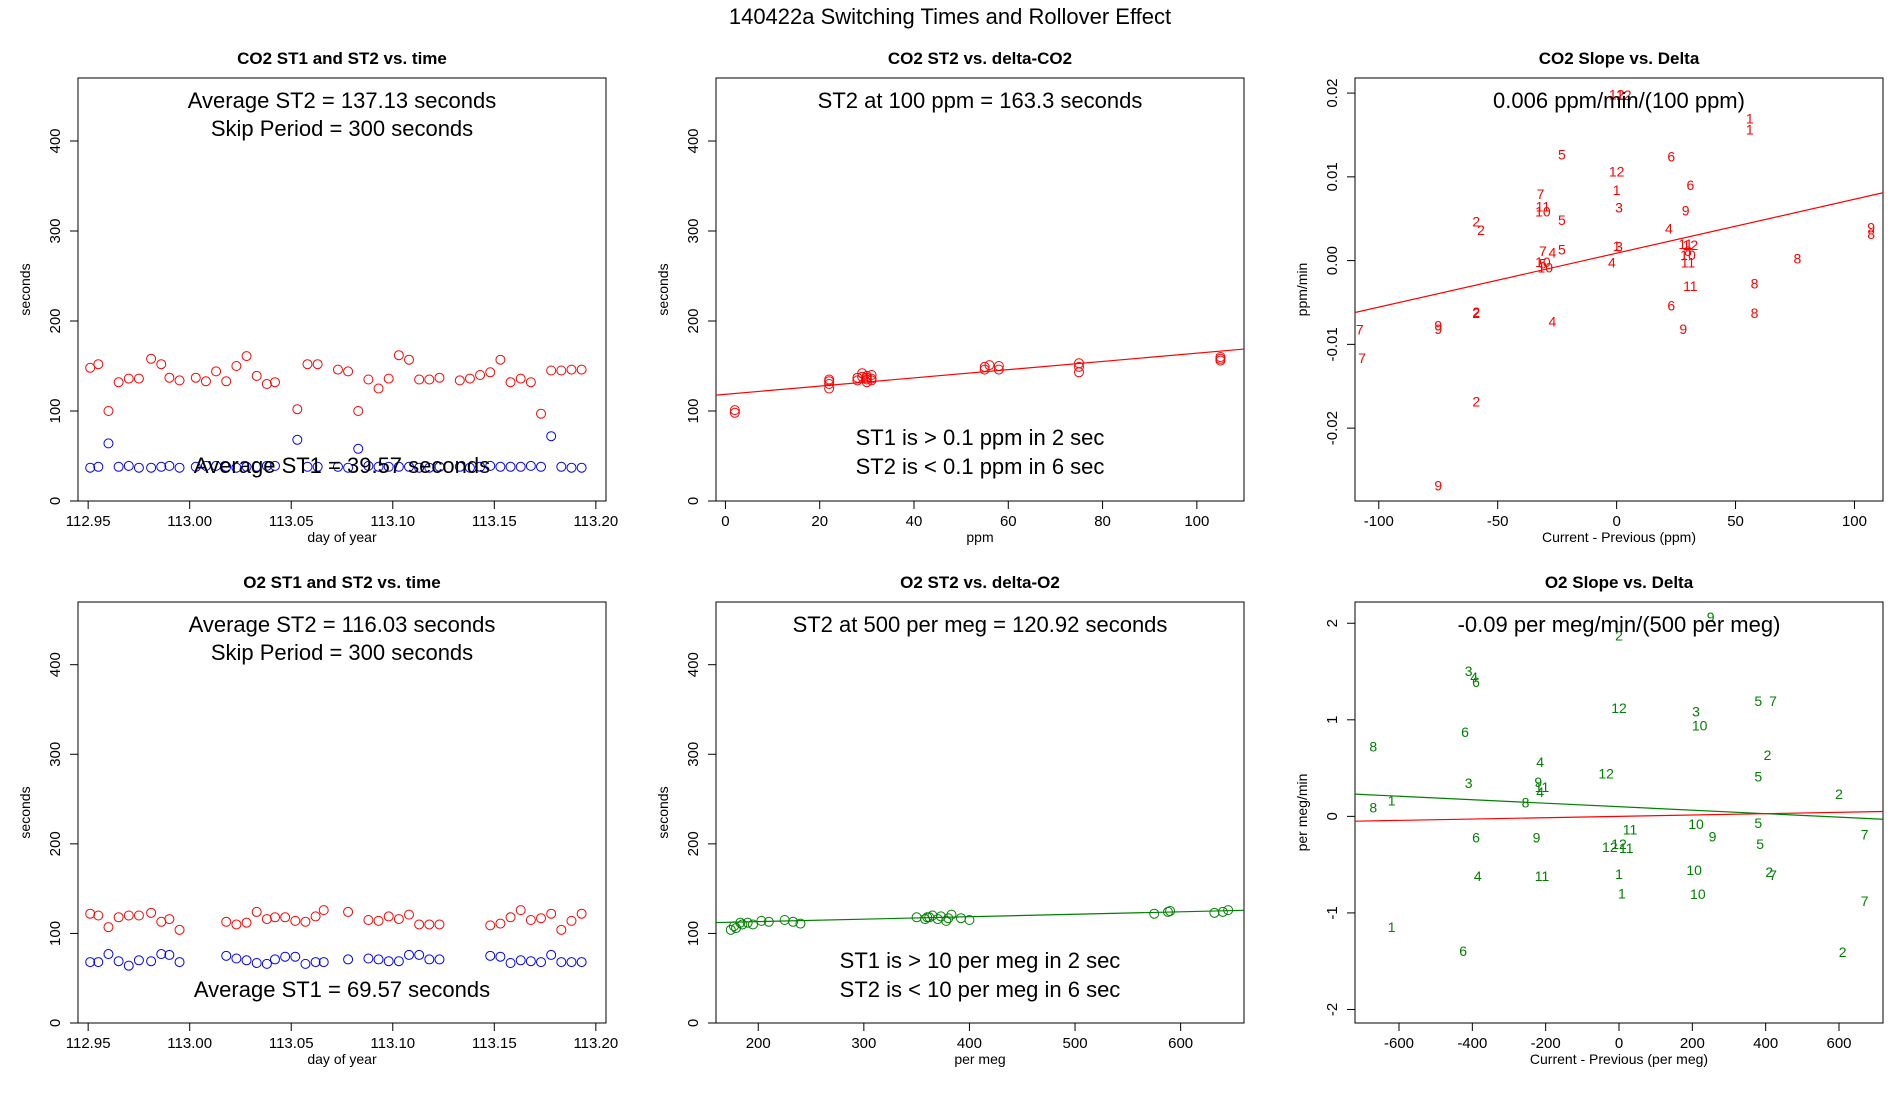 Image resolution: width=1900 pixels, height=1100 pixels. I want to click on co2_time-y-axis-label: seconds, so click(25, 289).